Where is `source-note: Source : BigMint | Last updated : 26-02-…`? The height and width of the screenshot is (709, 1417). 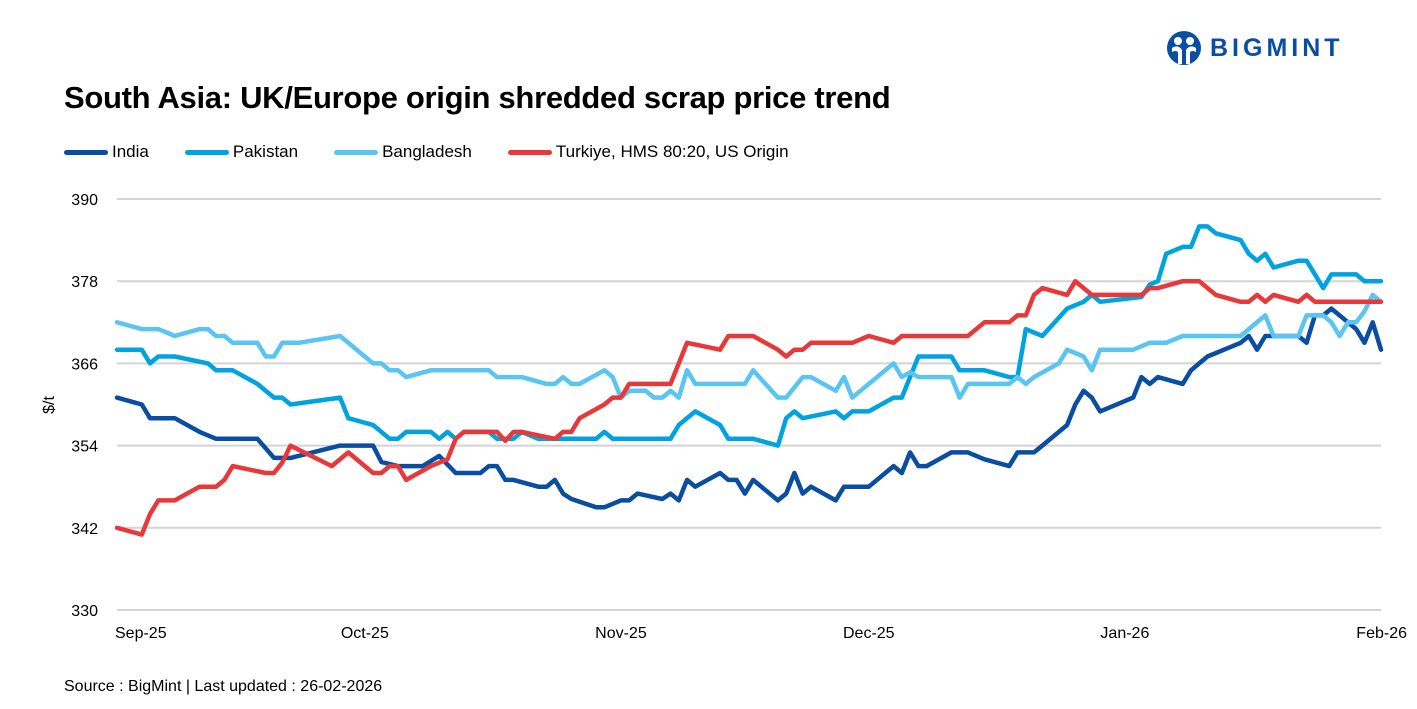
source-note: Source : BigMint | Last updated : 26-02-… is located at coordinates (223, 686).